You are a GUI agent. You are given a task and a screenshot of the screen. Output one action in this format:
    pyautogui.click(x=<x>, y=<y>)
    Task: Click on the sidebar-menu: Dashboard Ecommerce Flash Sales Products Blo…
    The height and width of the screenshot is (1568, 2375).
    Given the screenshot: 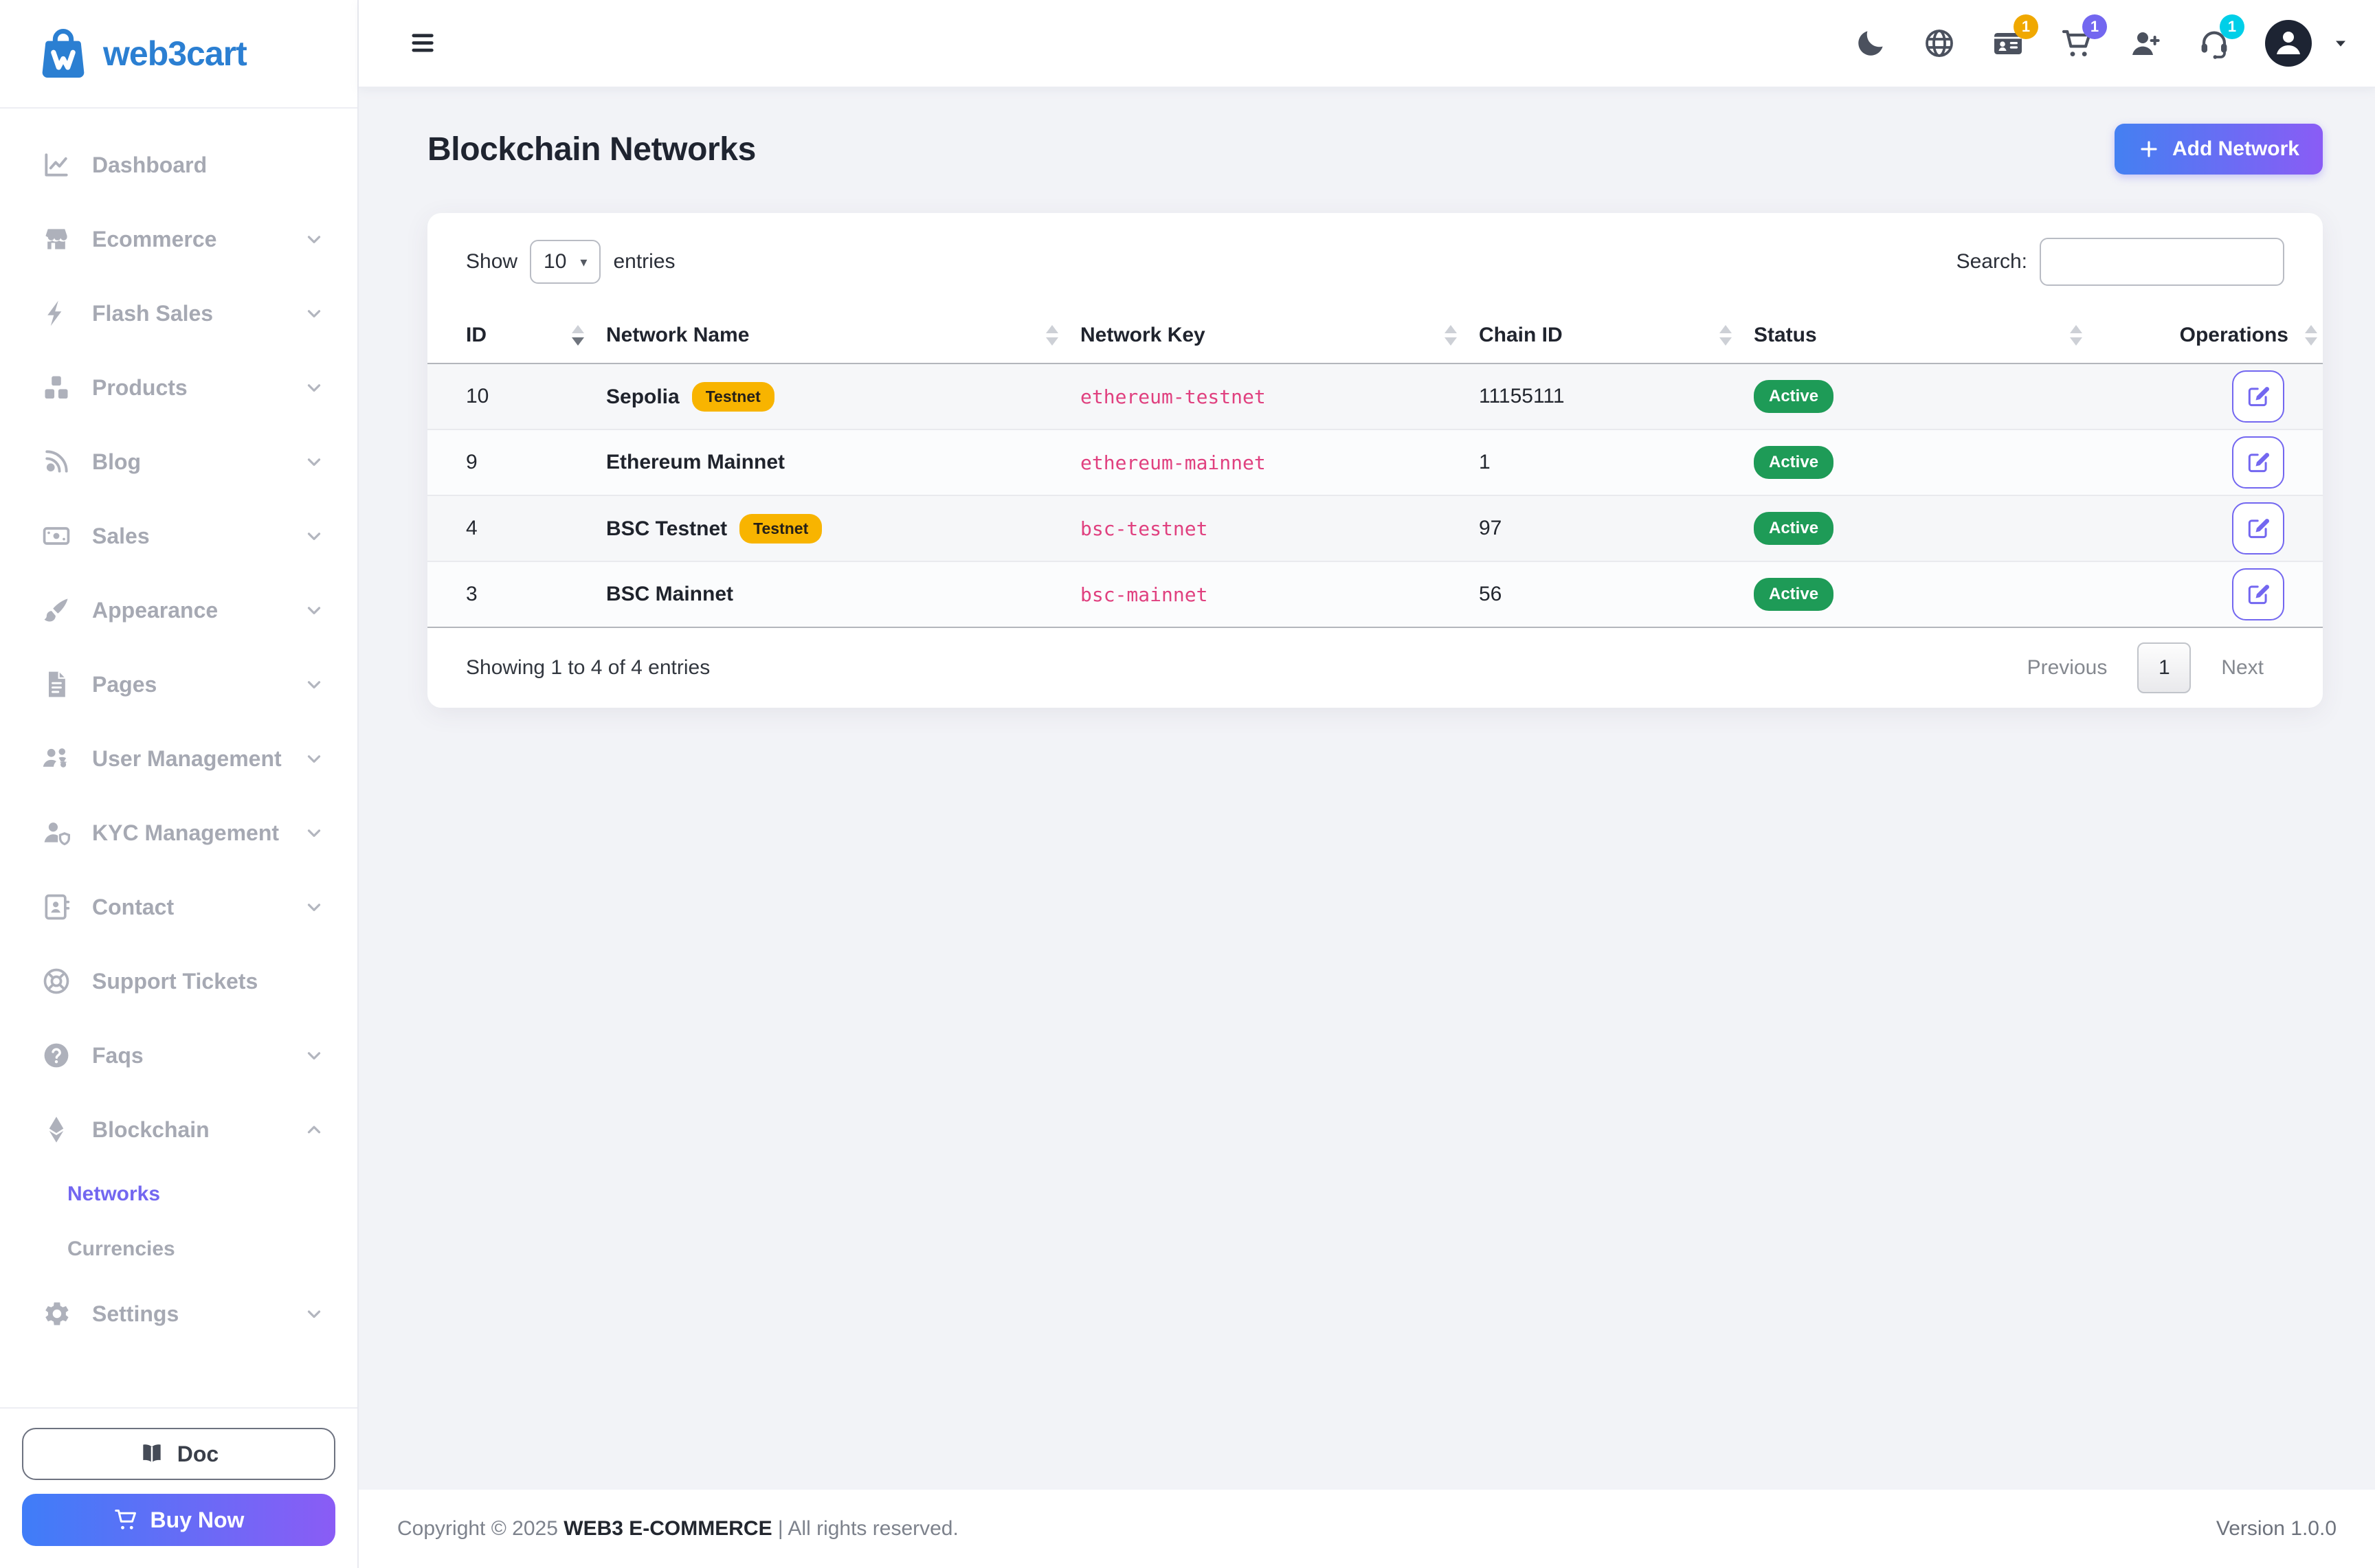 What is the action you would take?
    pyautogui.click(x=179, y=758)
    